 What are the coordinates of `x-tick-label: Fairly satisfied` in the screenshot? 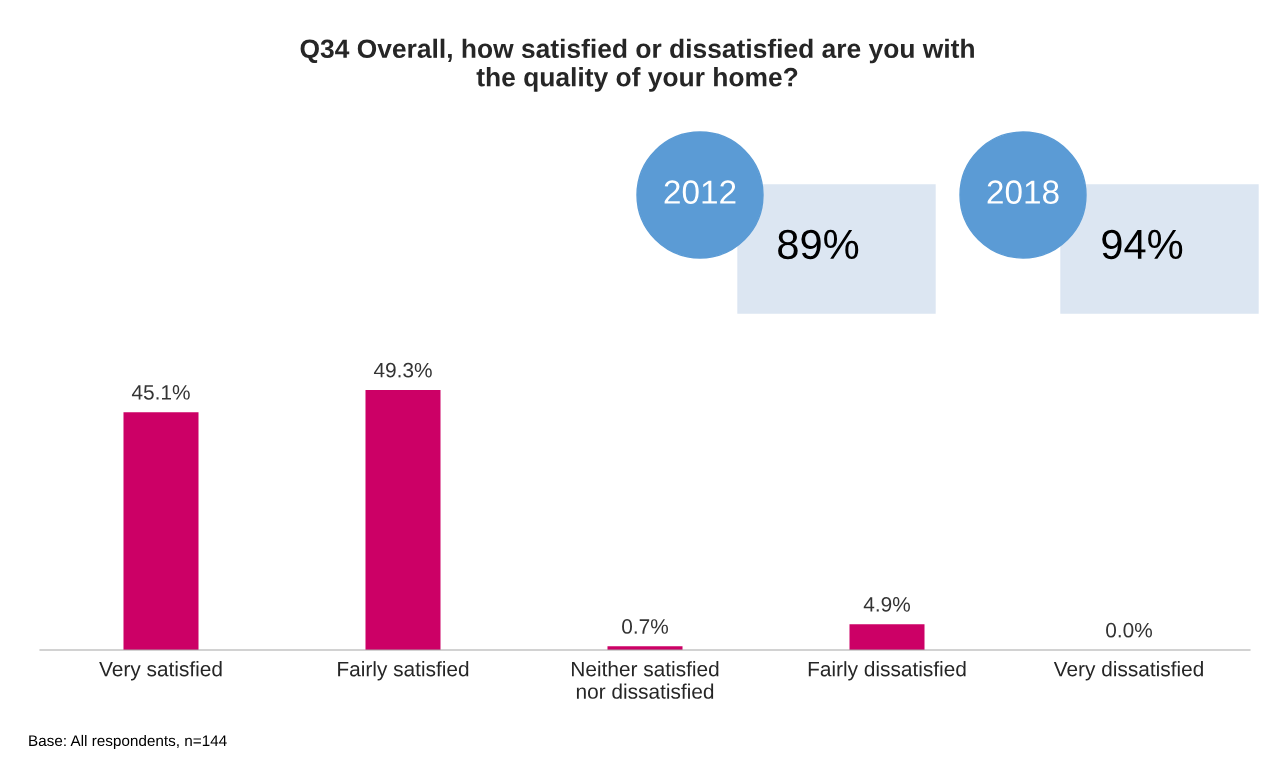 It's located at (403, 671).